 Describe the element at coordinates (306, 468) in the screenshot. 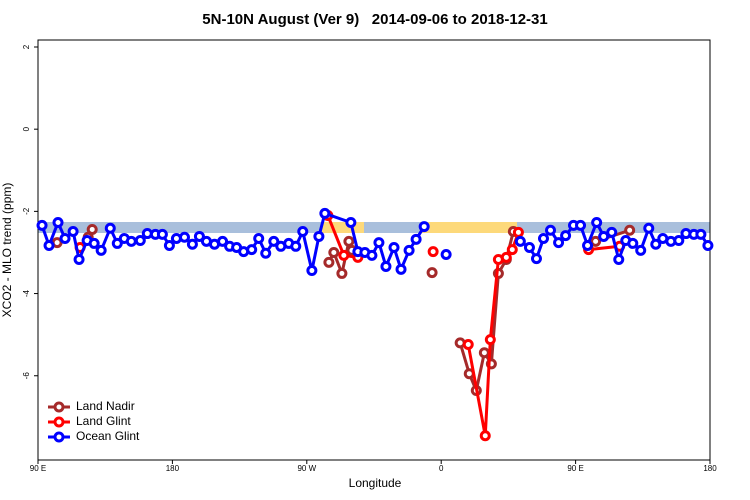

I see `x-tick-label: 90 W` at that location.